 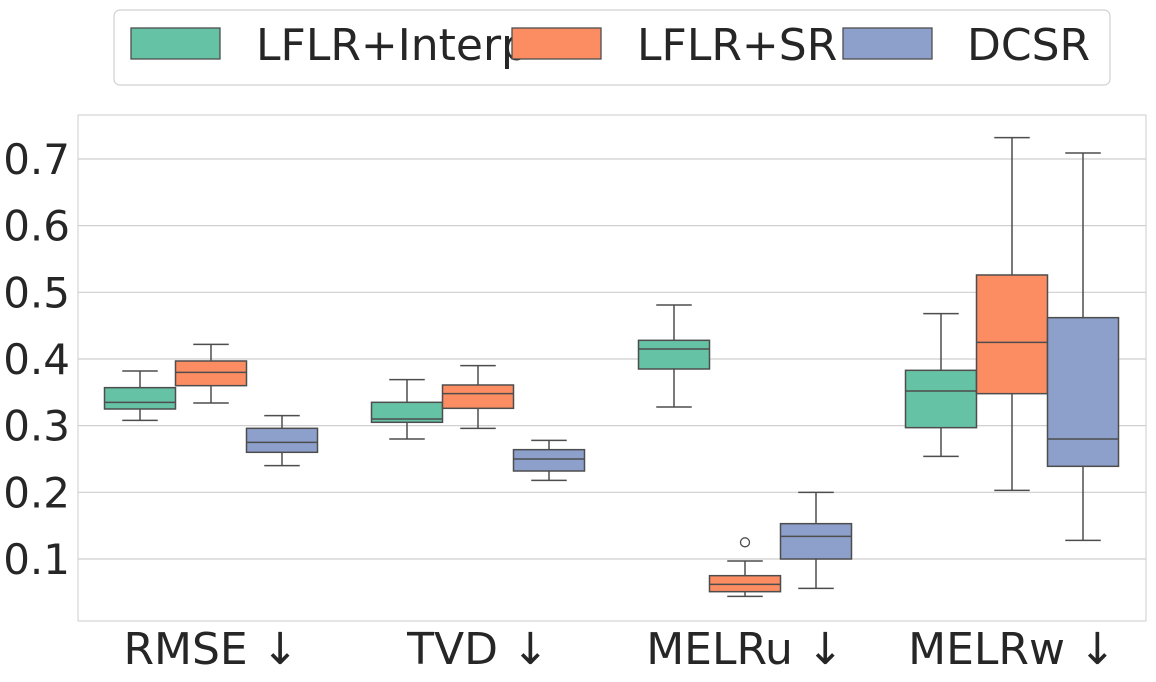 I want to click on y-tick-label: 0.7, so click(x=36, y=159).